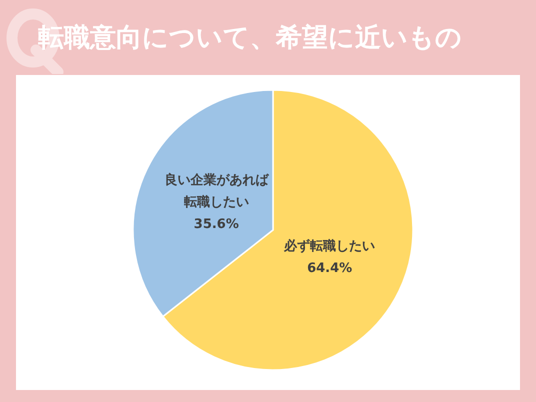  I want to click on slice-label: 必ず転職したい, so click(329, 246).